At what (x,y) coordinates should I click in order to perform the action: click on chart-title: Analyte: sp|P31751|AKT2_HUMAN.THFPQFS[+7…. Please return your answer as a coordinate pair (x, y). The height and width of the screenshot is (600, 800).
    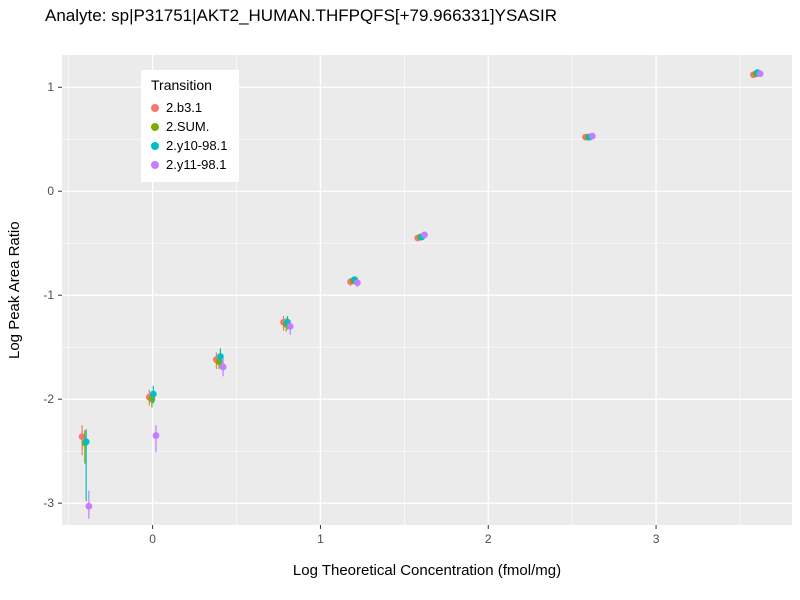
    Looking at the image, I should click on (301, 15).